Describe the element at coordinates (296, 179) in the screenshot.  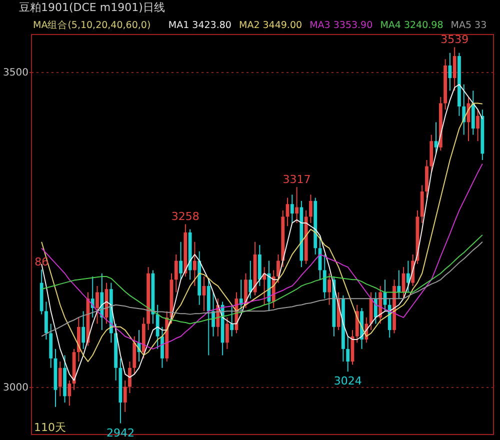
I see `annotation: 3317` at that location.